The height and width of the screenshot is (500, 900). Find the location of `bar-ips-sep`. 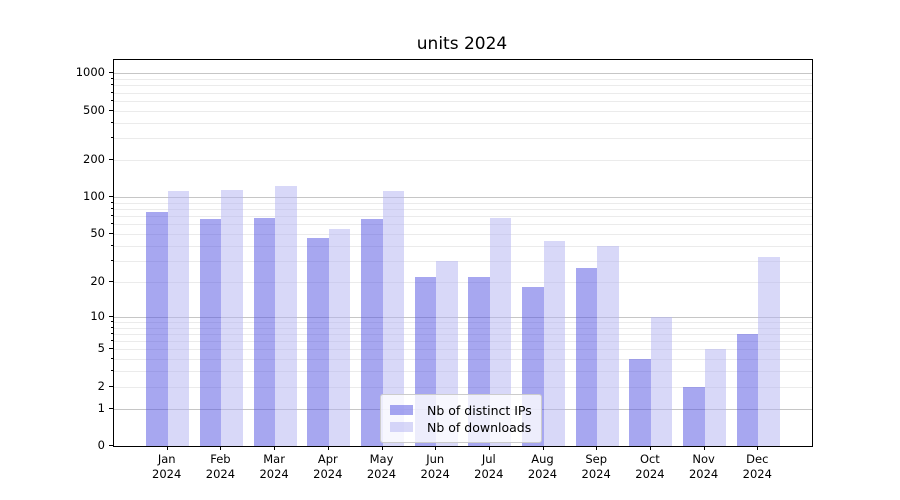

bar-ips-sep is located at coordinates (586, 357).